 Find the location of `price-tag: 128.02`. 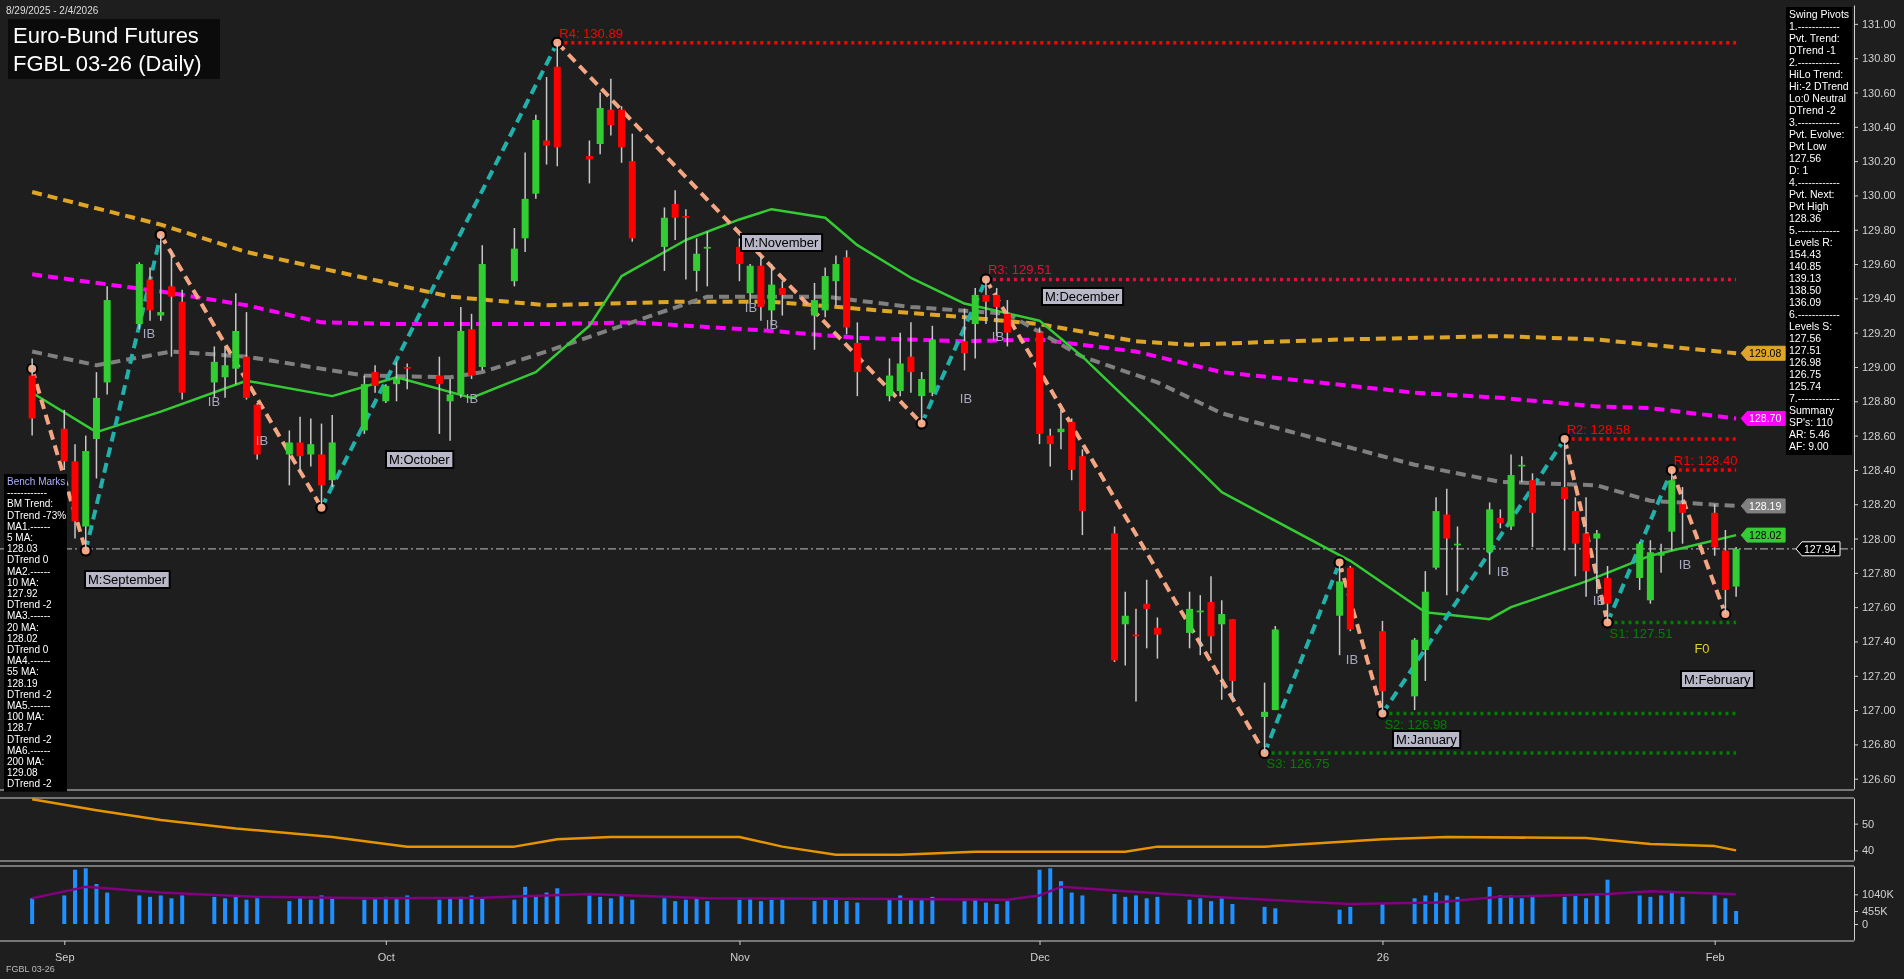

price-tag: 128.02 is located at coordinates (1763, 535).